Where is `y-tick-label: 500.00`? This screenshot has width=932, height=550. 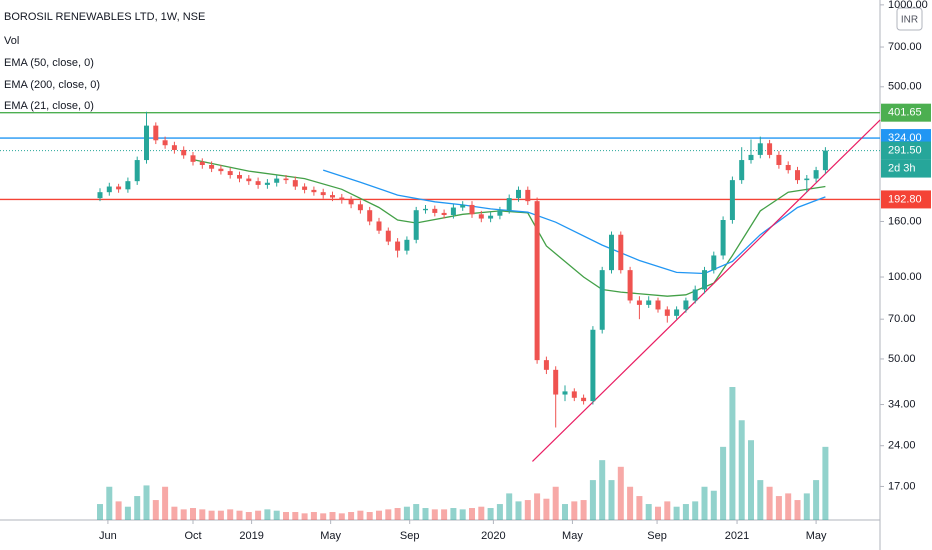 y-tick-label: 500.00 is located at coordinates (905, 87).